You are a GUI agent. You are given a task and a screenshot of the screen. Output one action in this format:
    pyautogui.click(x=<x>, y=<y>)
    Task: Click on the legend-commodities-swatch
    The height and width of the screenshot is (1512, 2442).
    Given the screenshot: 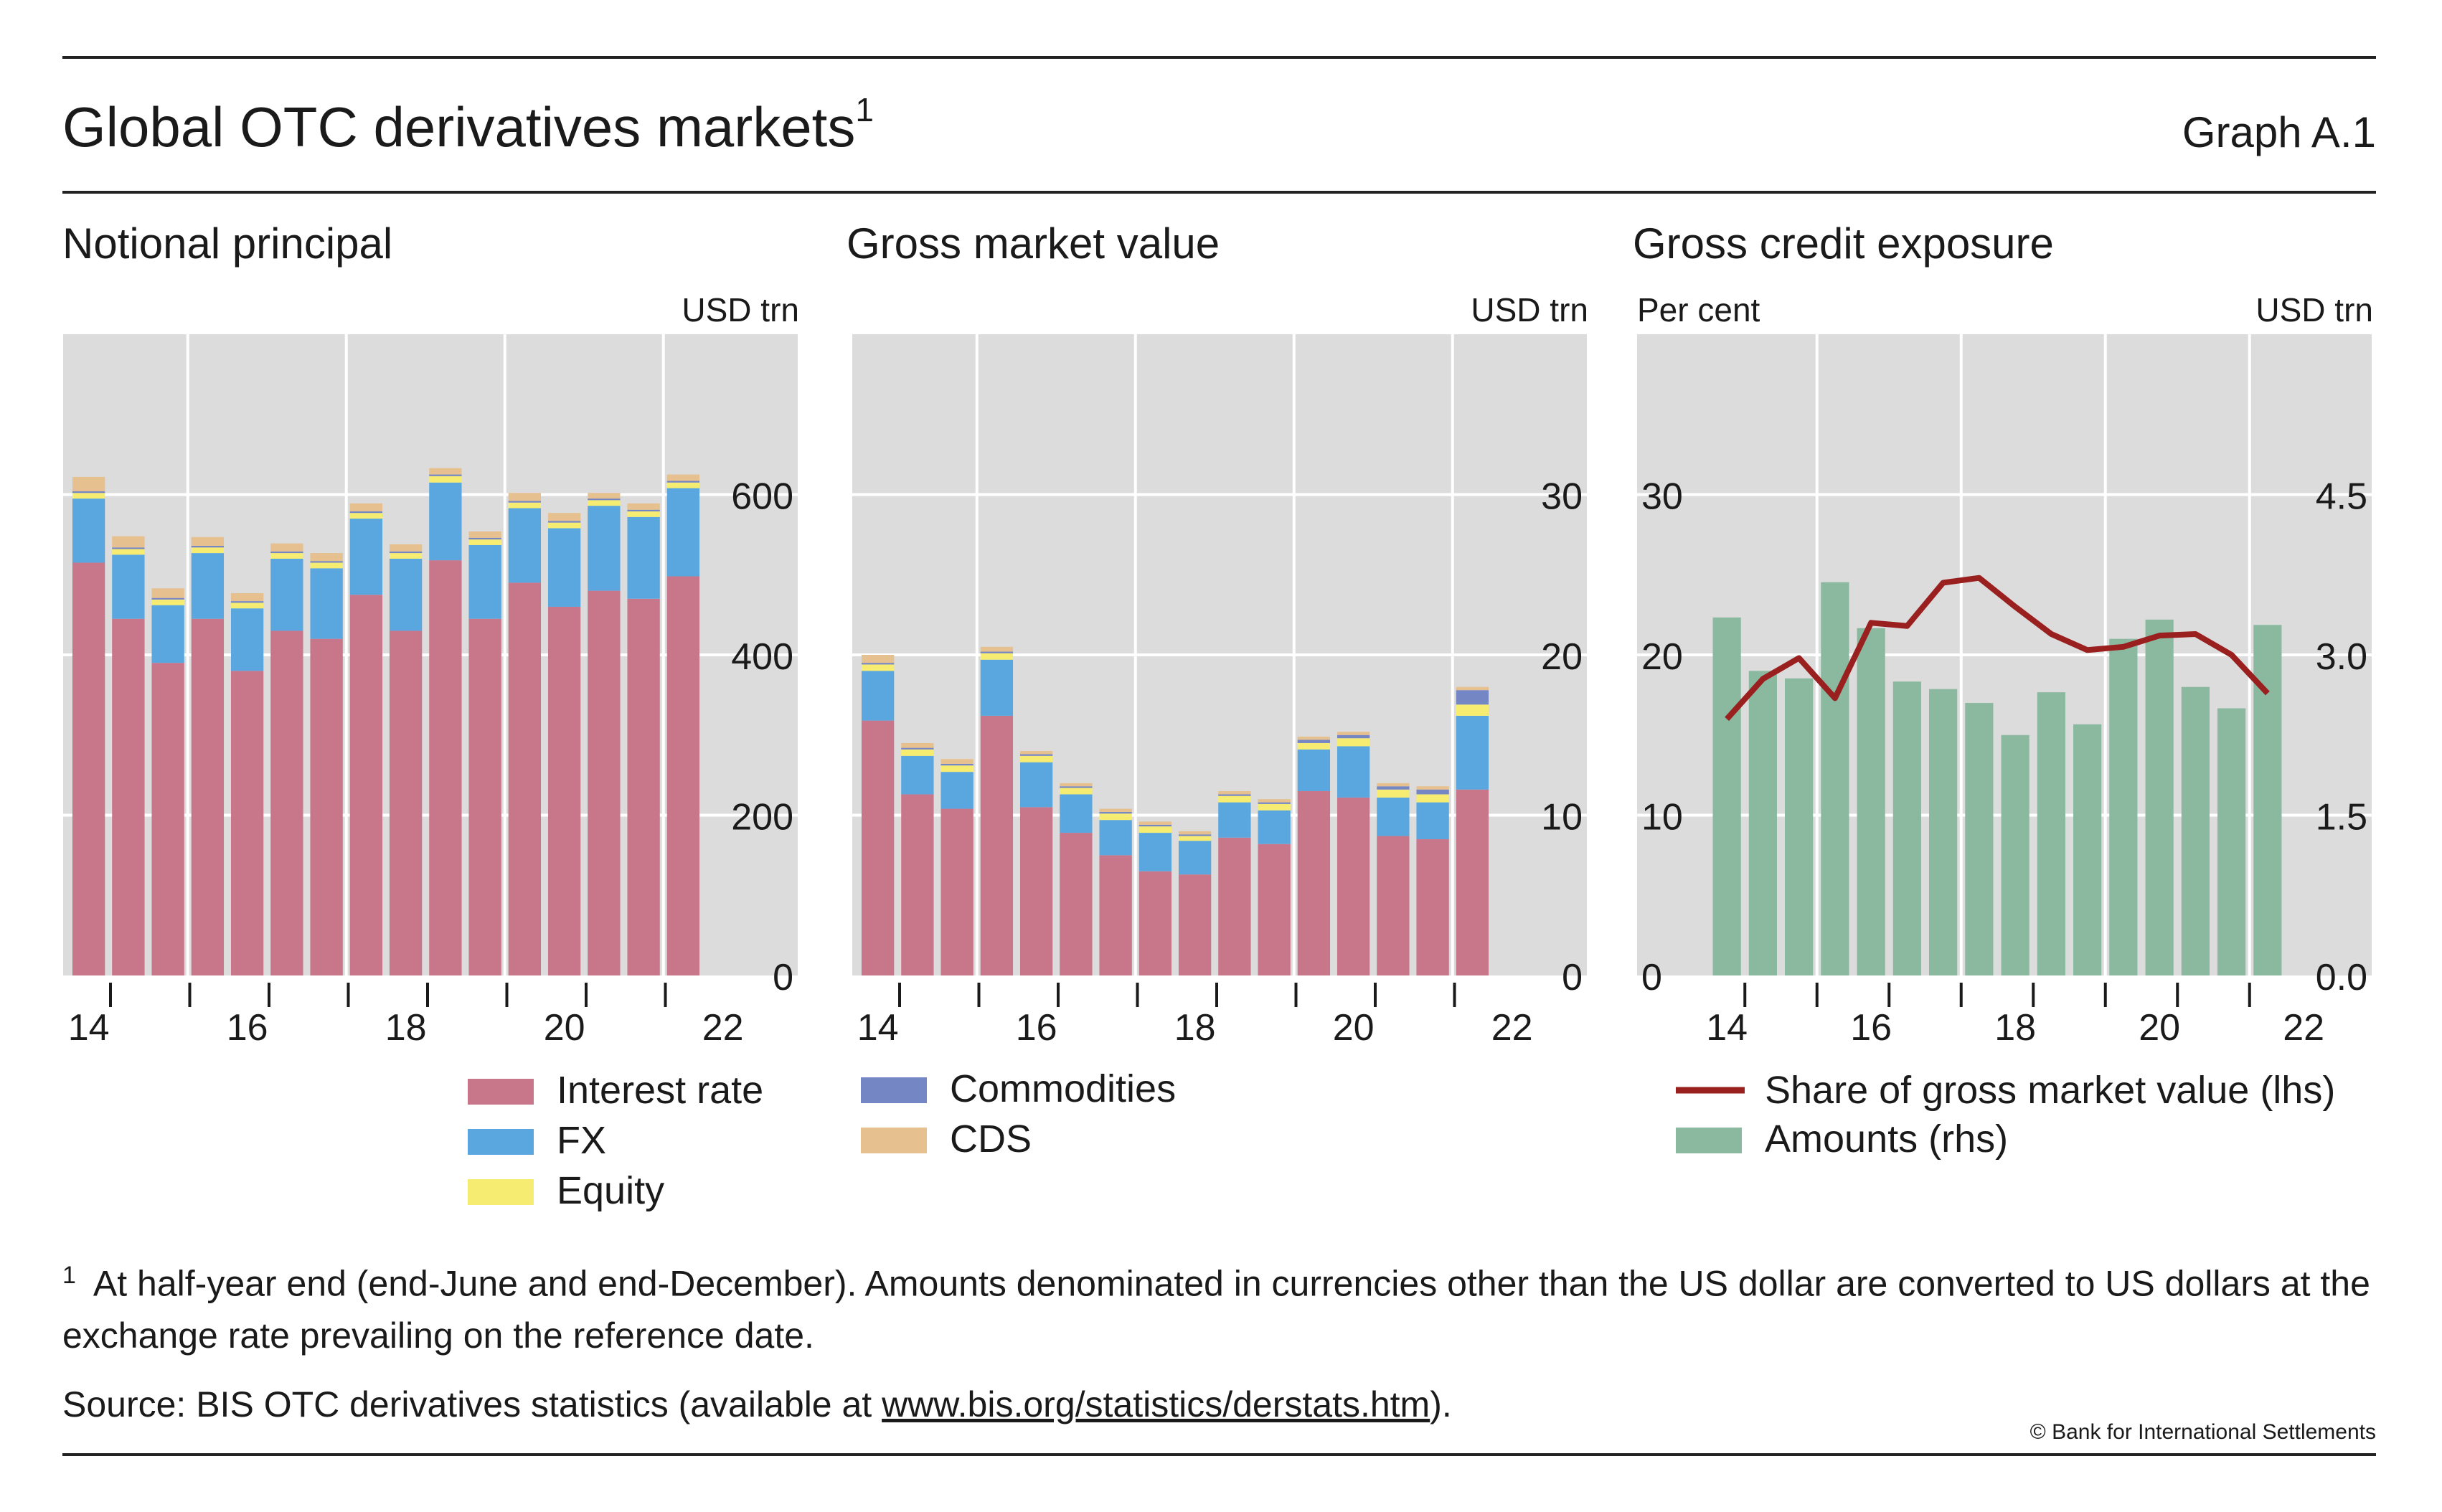 What is the action you would take?
    pyautogui.click(x=894, y=1090)
    